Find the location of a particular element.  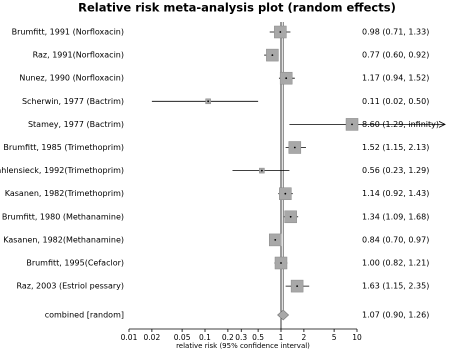

x-axis-label: relative risk (95% confidence interval) is located at coordinates (243, 346).